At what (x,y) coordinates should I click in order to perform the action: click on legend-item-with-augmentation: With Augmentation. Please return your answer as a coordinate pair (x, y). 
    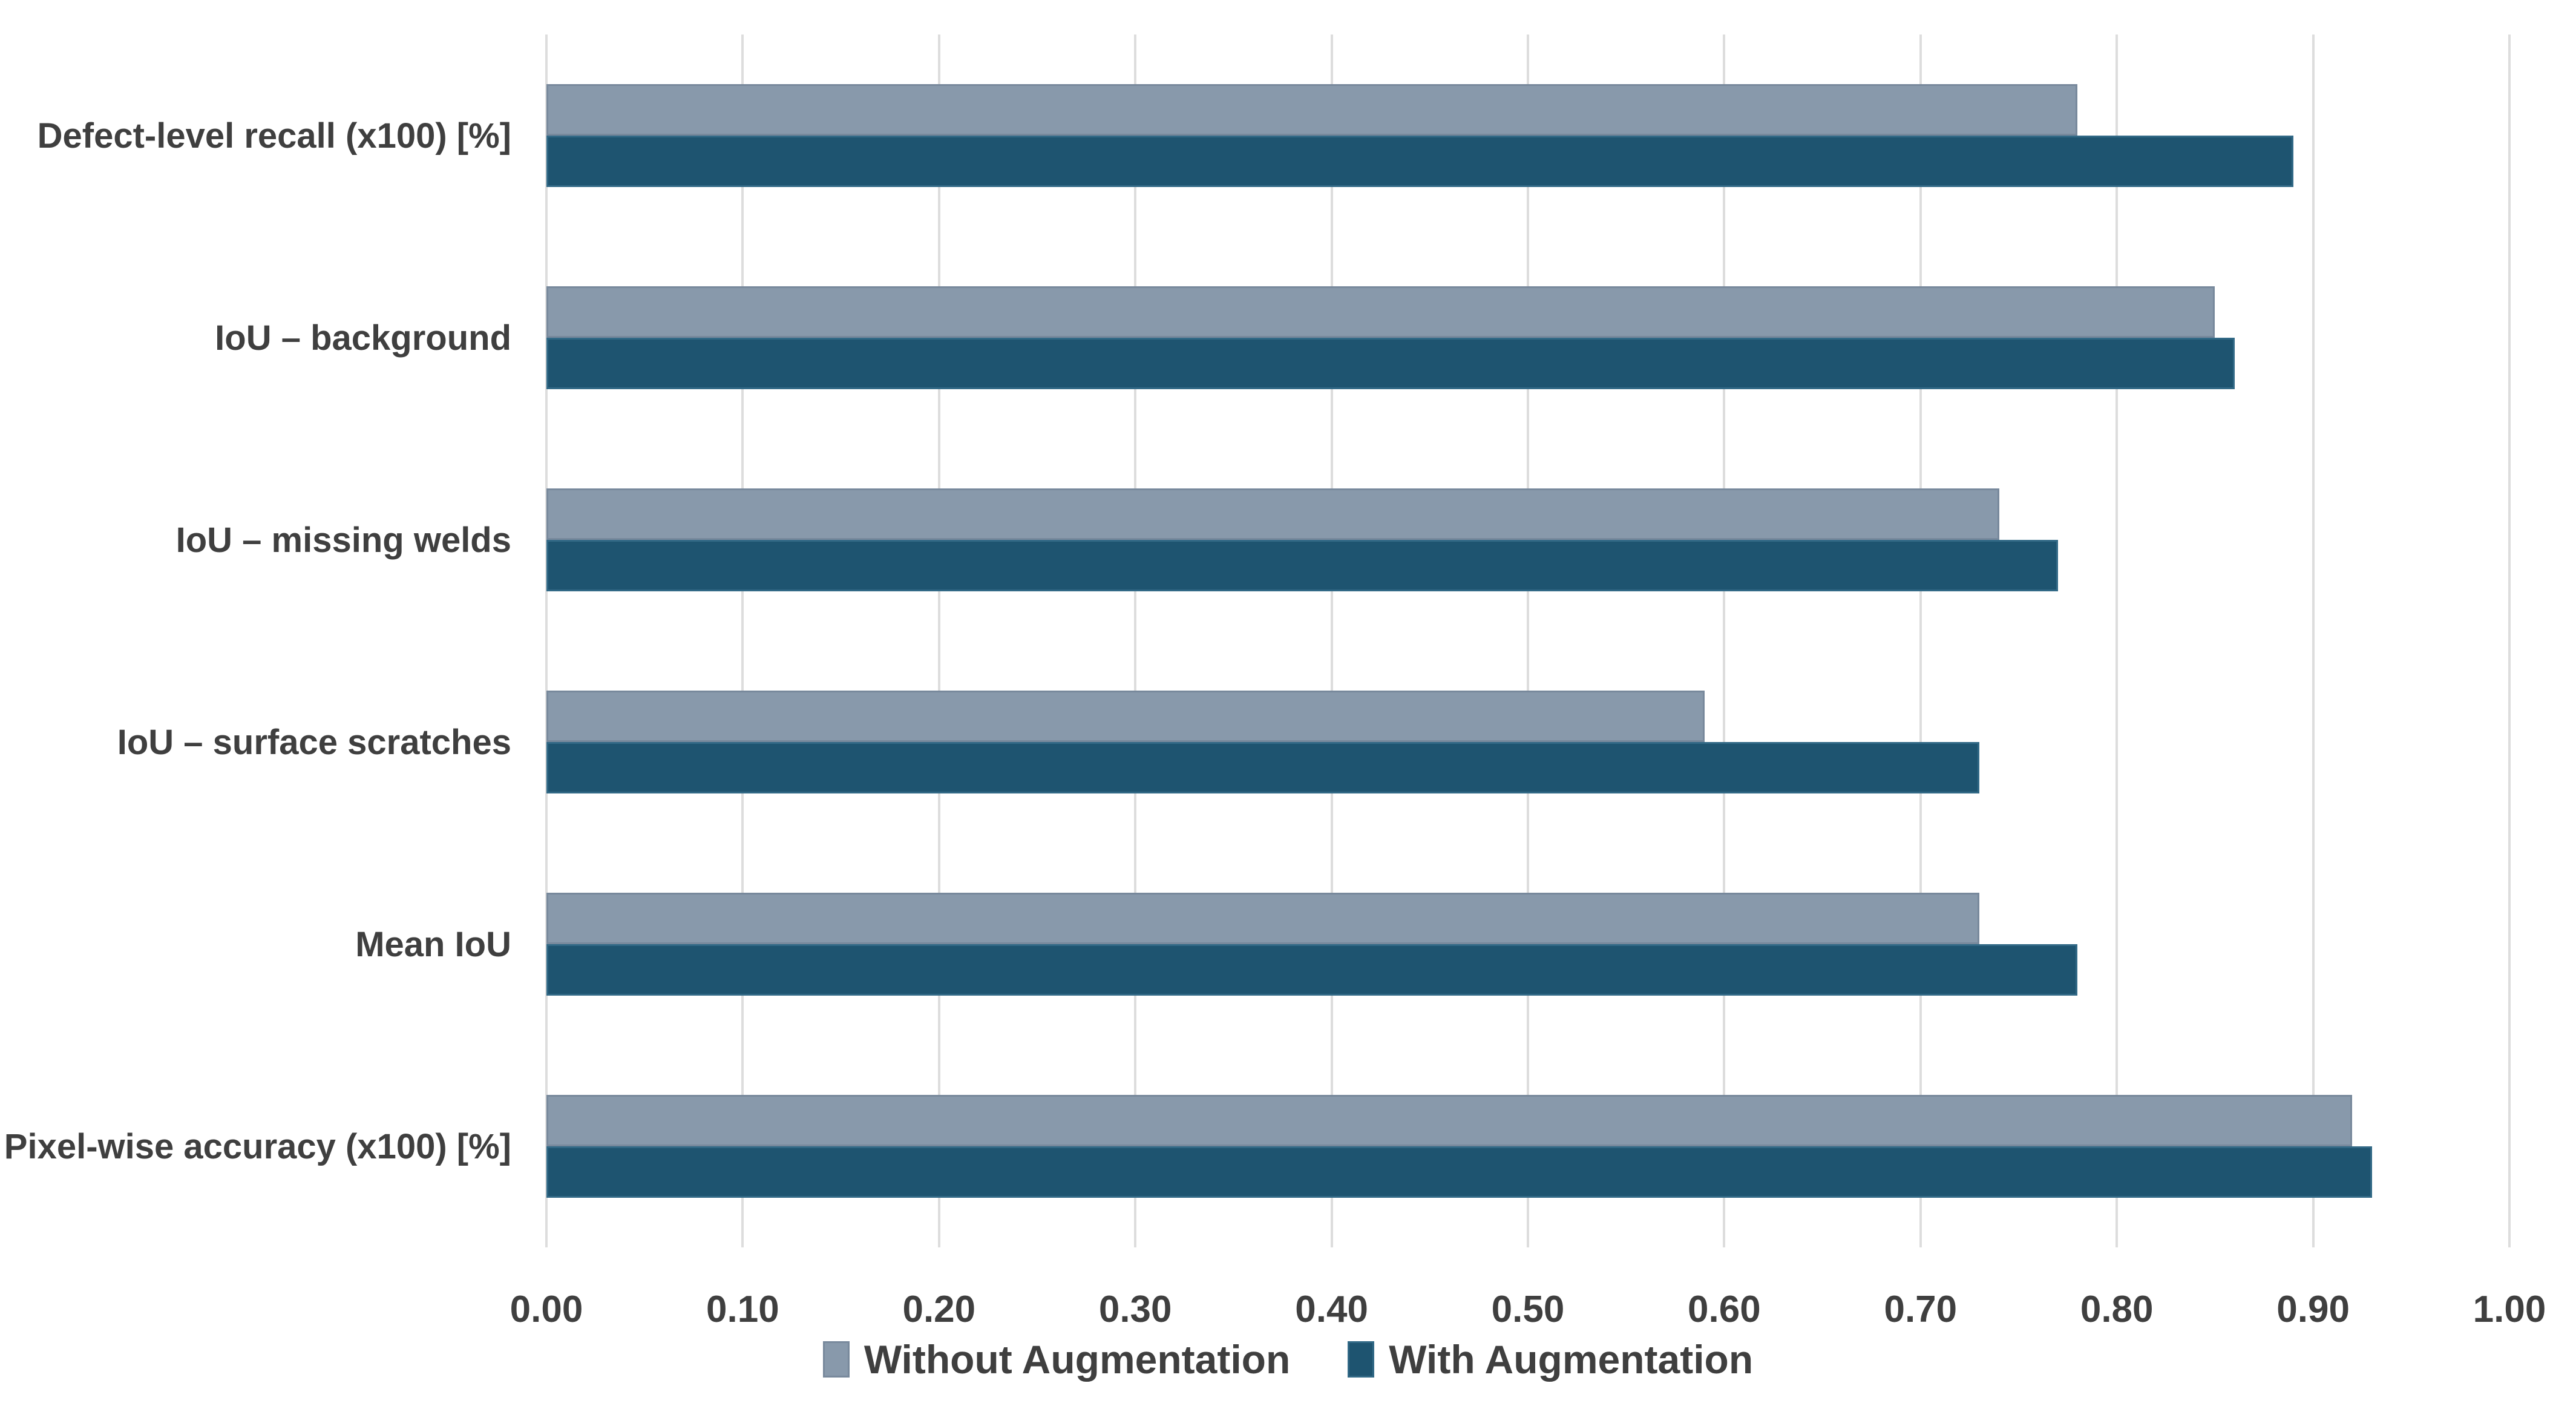
    Looking at the image, I should click on (1550, 1359).